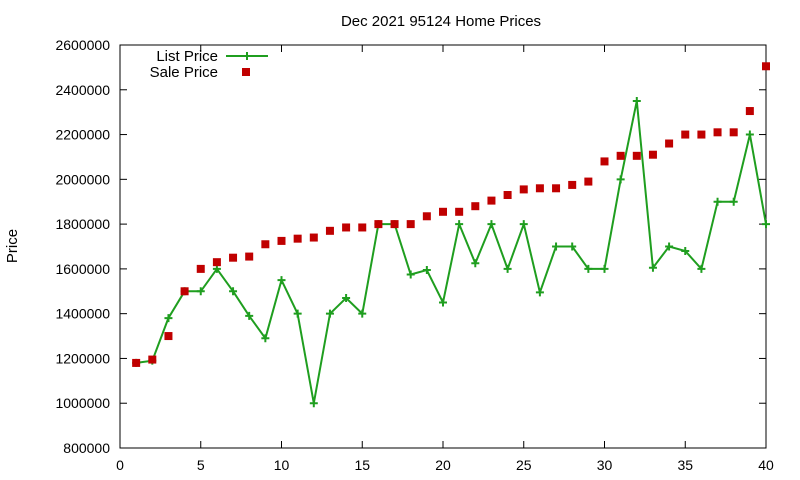 The width and height of the screenshot is (800, 480). I want to click on x-tick-label: 0, so click(120, 465).